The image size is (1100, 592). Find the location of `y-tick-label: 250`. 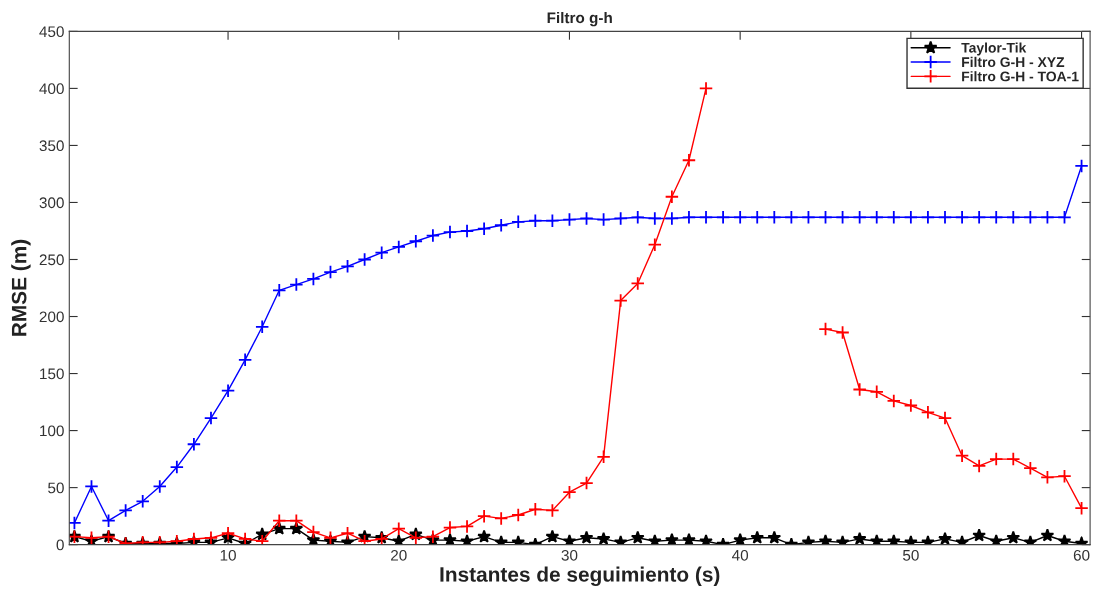

y-tick-label: 250 is located at coordinates (51, 260).